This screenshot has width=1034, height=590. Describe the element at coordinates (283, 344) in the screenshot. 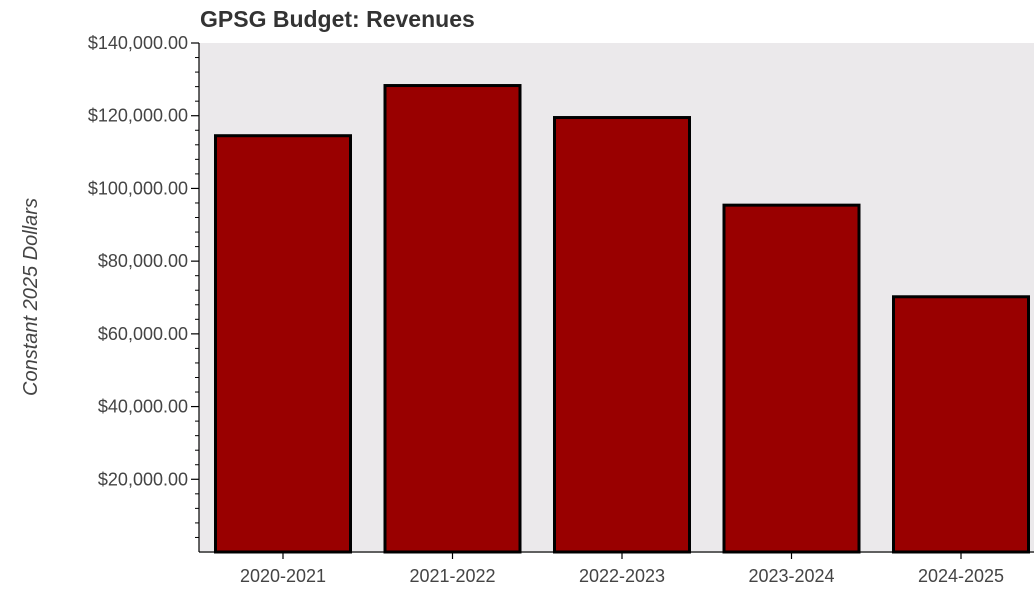

I see `bar-2020-2021` at that location.